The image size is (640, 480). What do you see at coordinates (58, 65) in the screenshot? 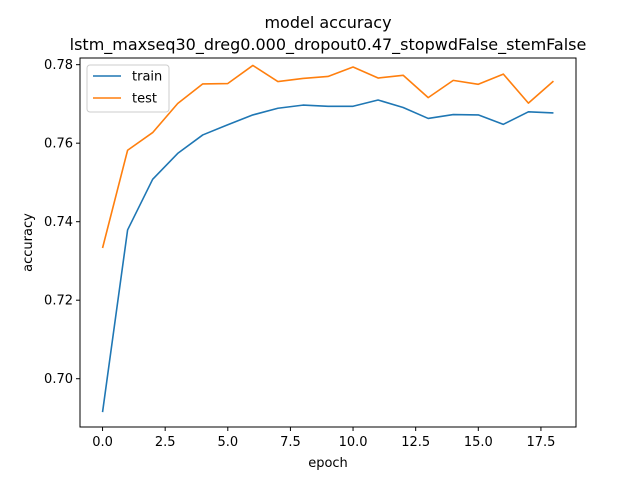
I see `y-tick-label: 0.78` at bounding box center [58, 65].